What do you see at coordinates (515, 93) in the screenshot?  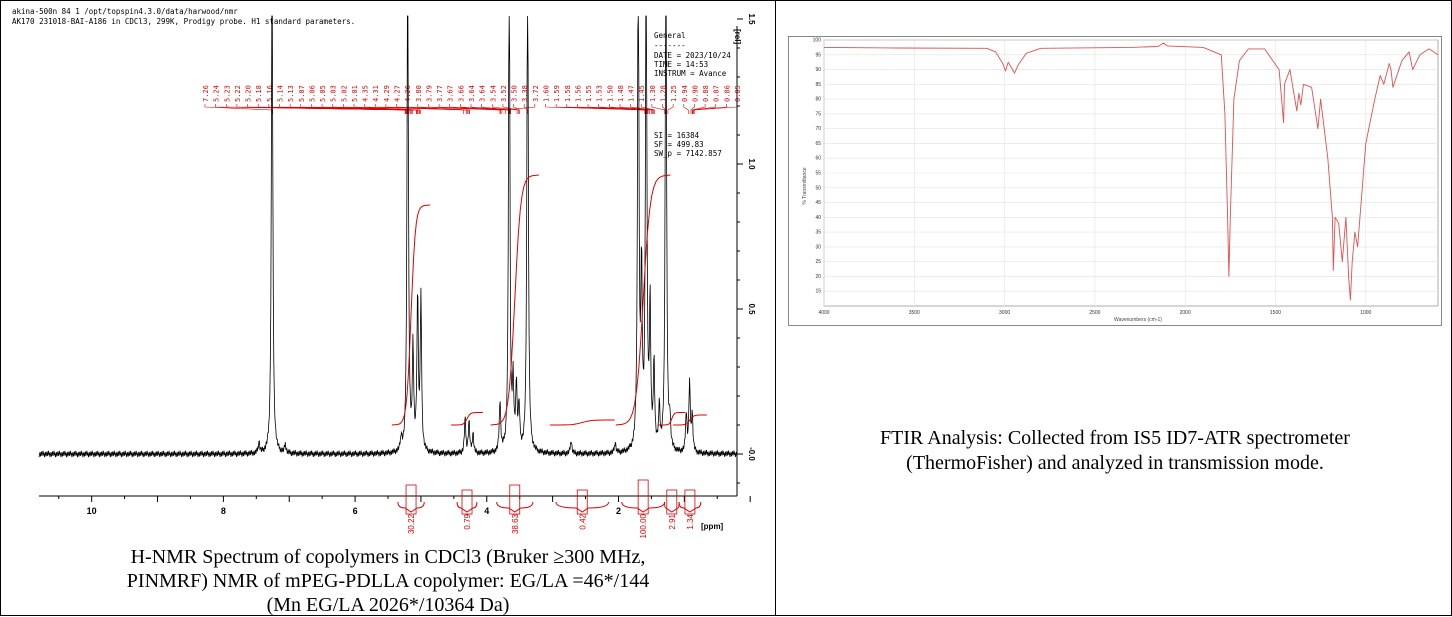 I see `nmr-peak-label: 3.50` at bounding box center [515, 93].